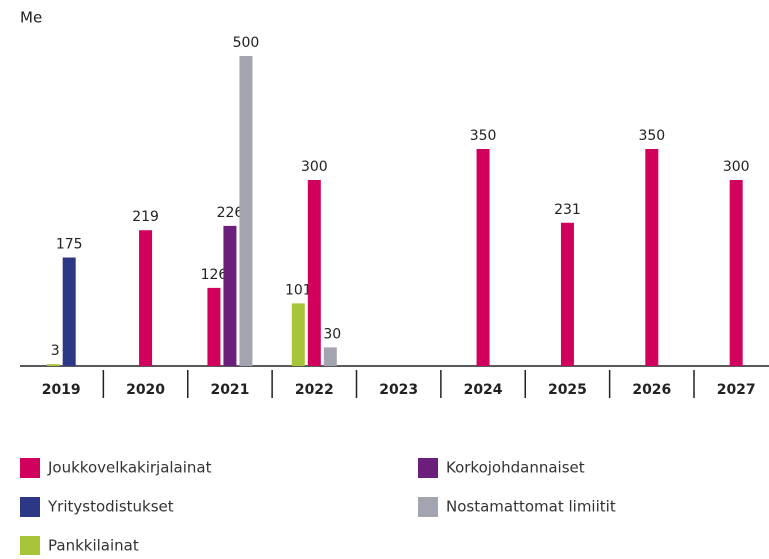 The width and height of the screenshot is (769, 559). I want to click on value-label: 226, so click(230, 213).